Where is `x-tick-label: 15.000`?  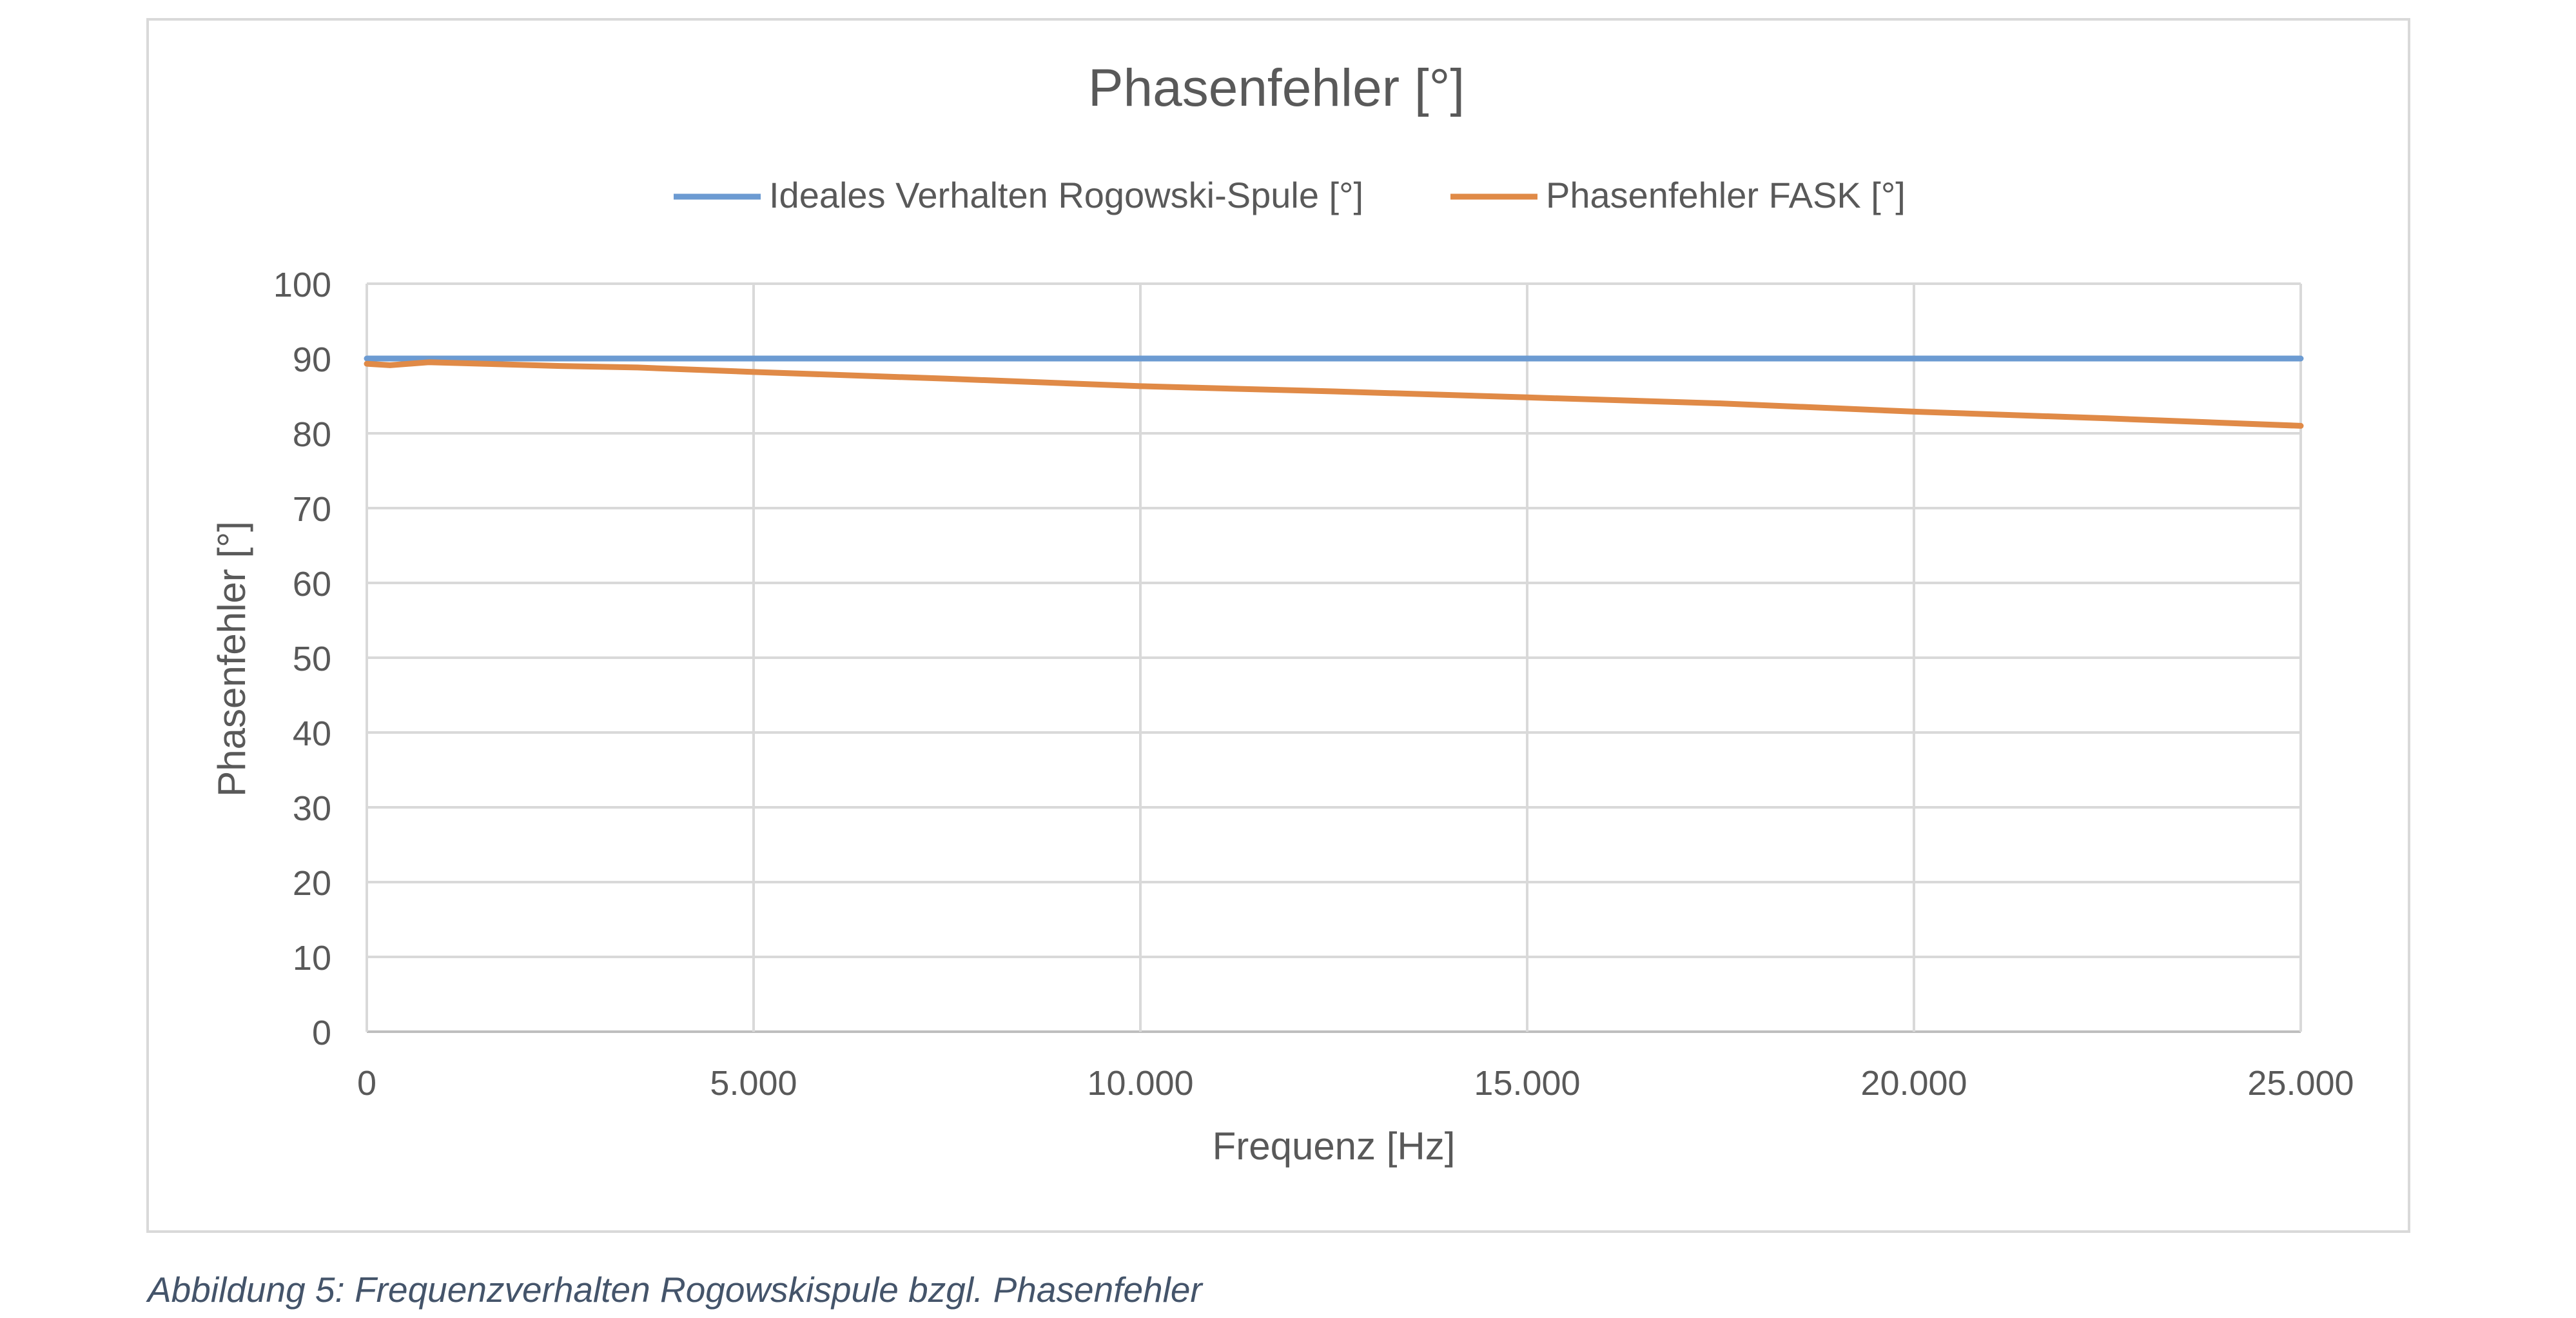
x-tick-label: 15.000 is located at coordinates (1527, 1083).